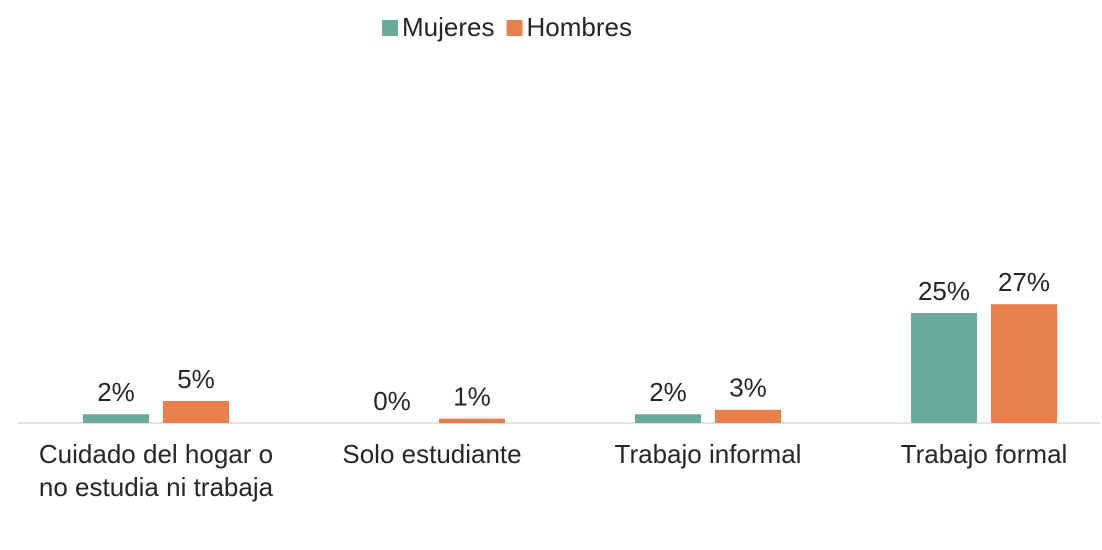 Image resolution: width=1102 pixels, height=550 pixels. I want to click on data-label: 1%, so click(472, 396).